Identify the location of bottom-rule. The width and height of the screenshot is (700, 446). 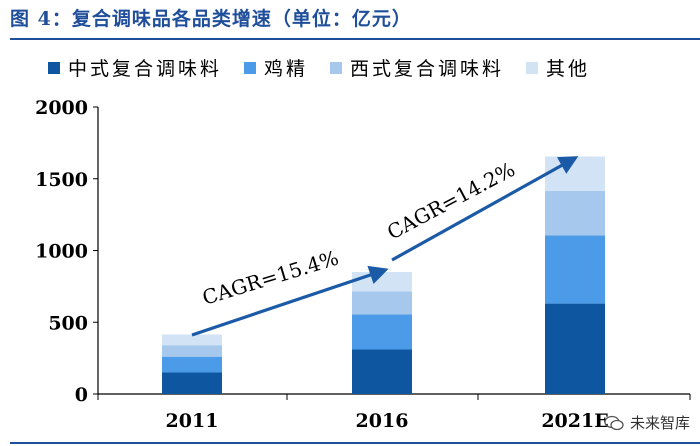
(355, 443).